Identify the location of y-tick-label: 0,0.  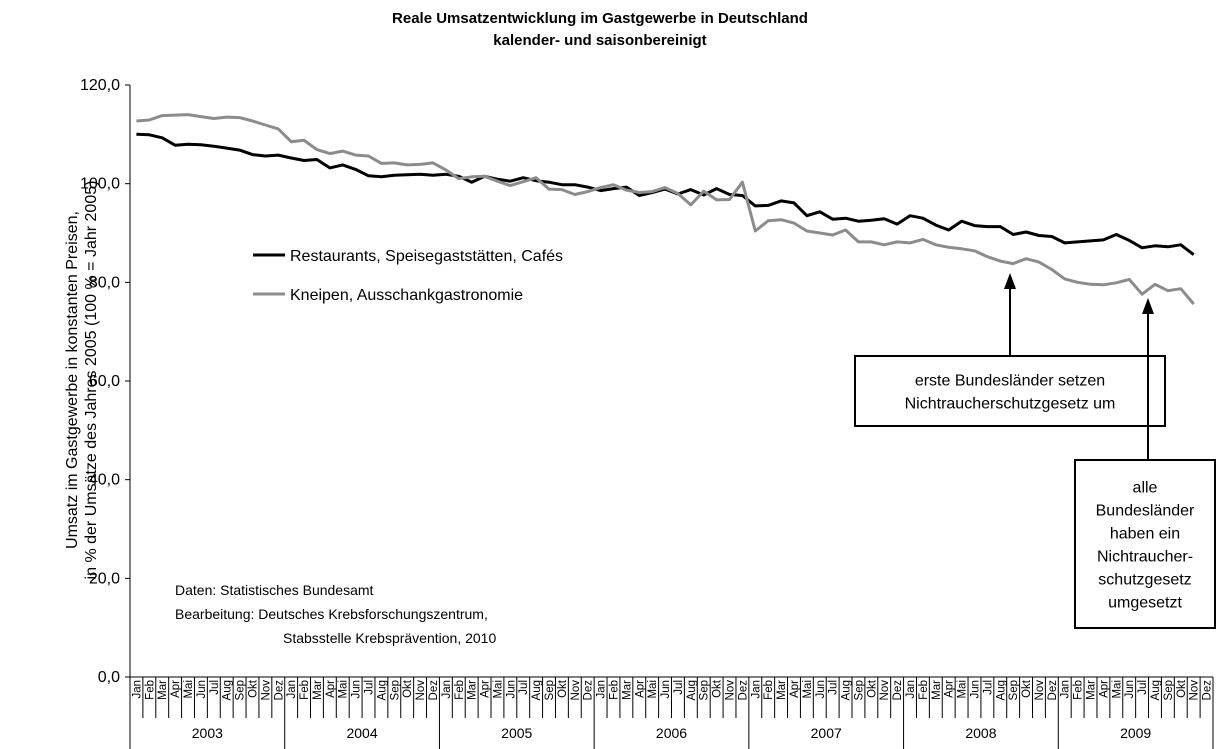
(109, 677).